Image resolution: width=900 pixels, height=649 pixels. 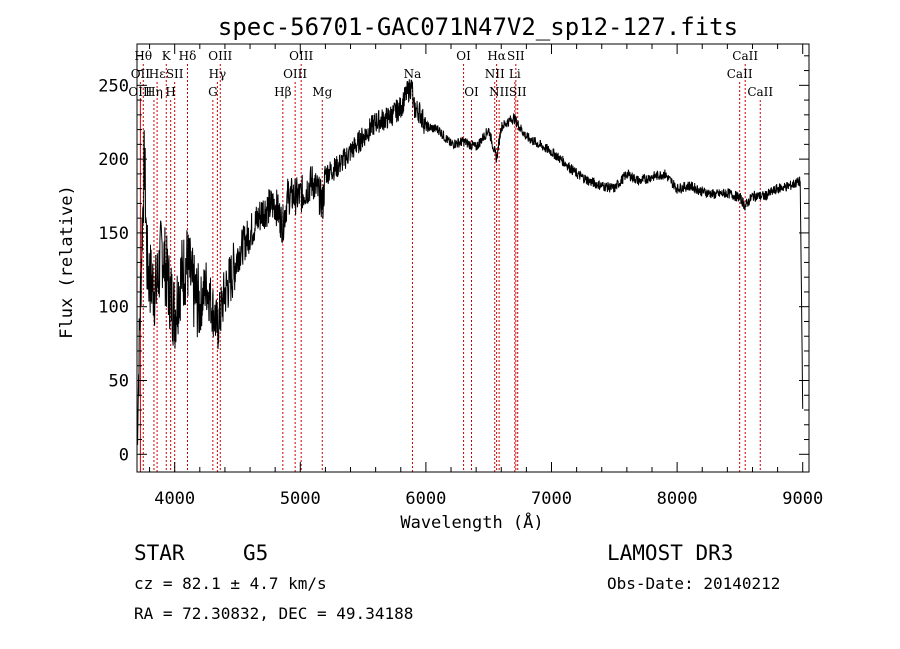 What do you see at coordinates (174, 499) in the screenshot?
I see `x-tick-label: 4000` at bounding box center [174, 499].